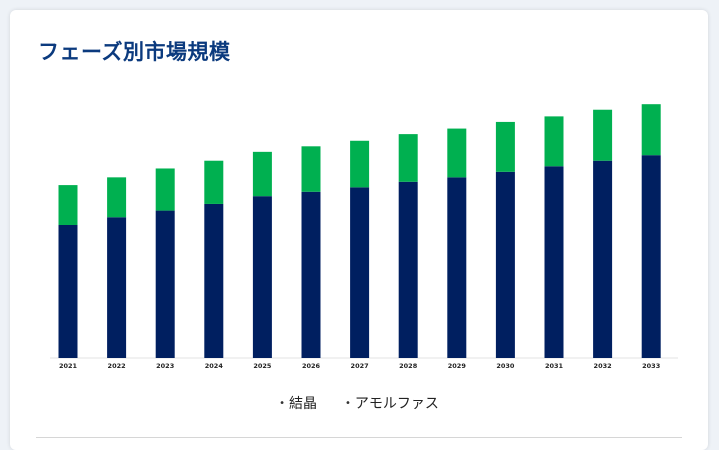 The image size is (719, 450). Describe the element at coordinates (408, 158) in the screenshot. I see `bar-segment-amorphous-2028` at that location.